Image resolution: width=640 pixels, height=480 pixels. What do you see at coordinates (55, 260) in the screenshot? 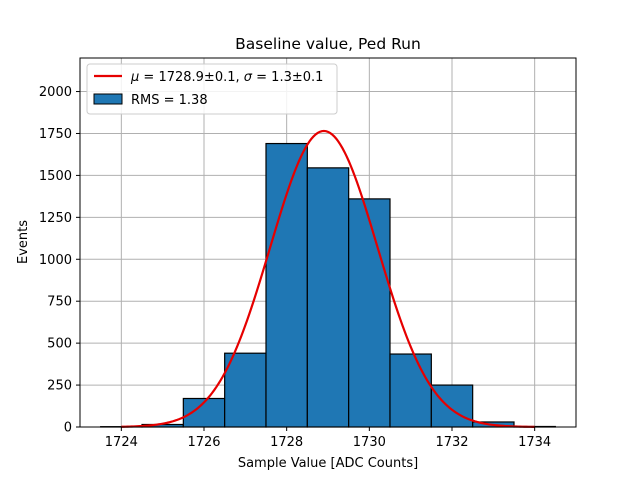
I see `y-tick-label: 1000` at bounding box center [55, 260].